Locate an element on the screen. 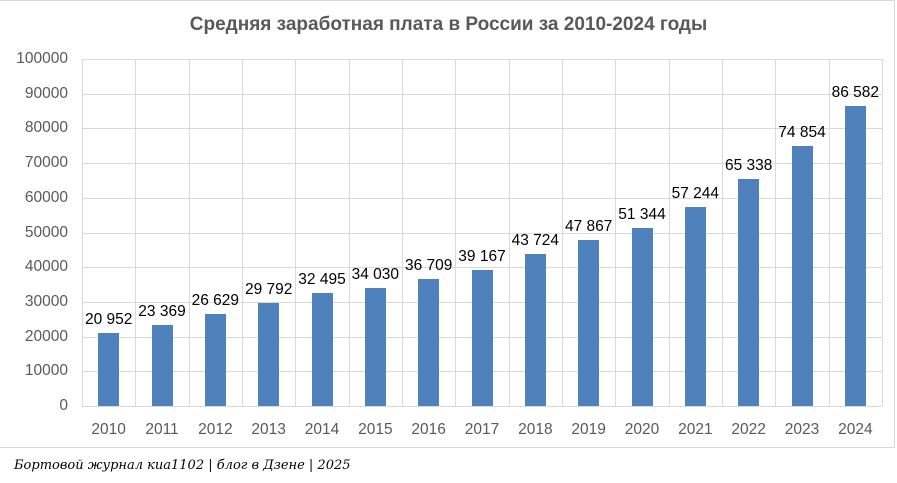  x-tick-label: 2014 is located at coordinates (322, 429).